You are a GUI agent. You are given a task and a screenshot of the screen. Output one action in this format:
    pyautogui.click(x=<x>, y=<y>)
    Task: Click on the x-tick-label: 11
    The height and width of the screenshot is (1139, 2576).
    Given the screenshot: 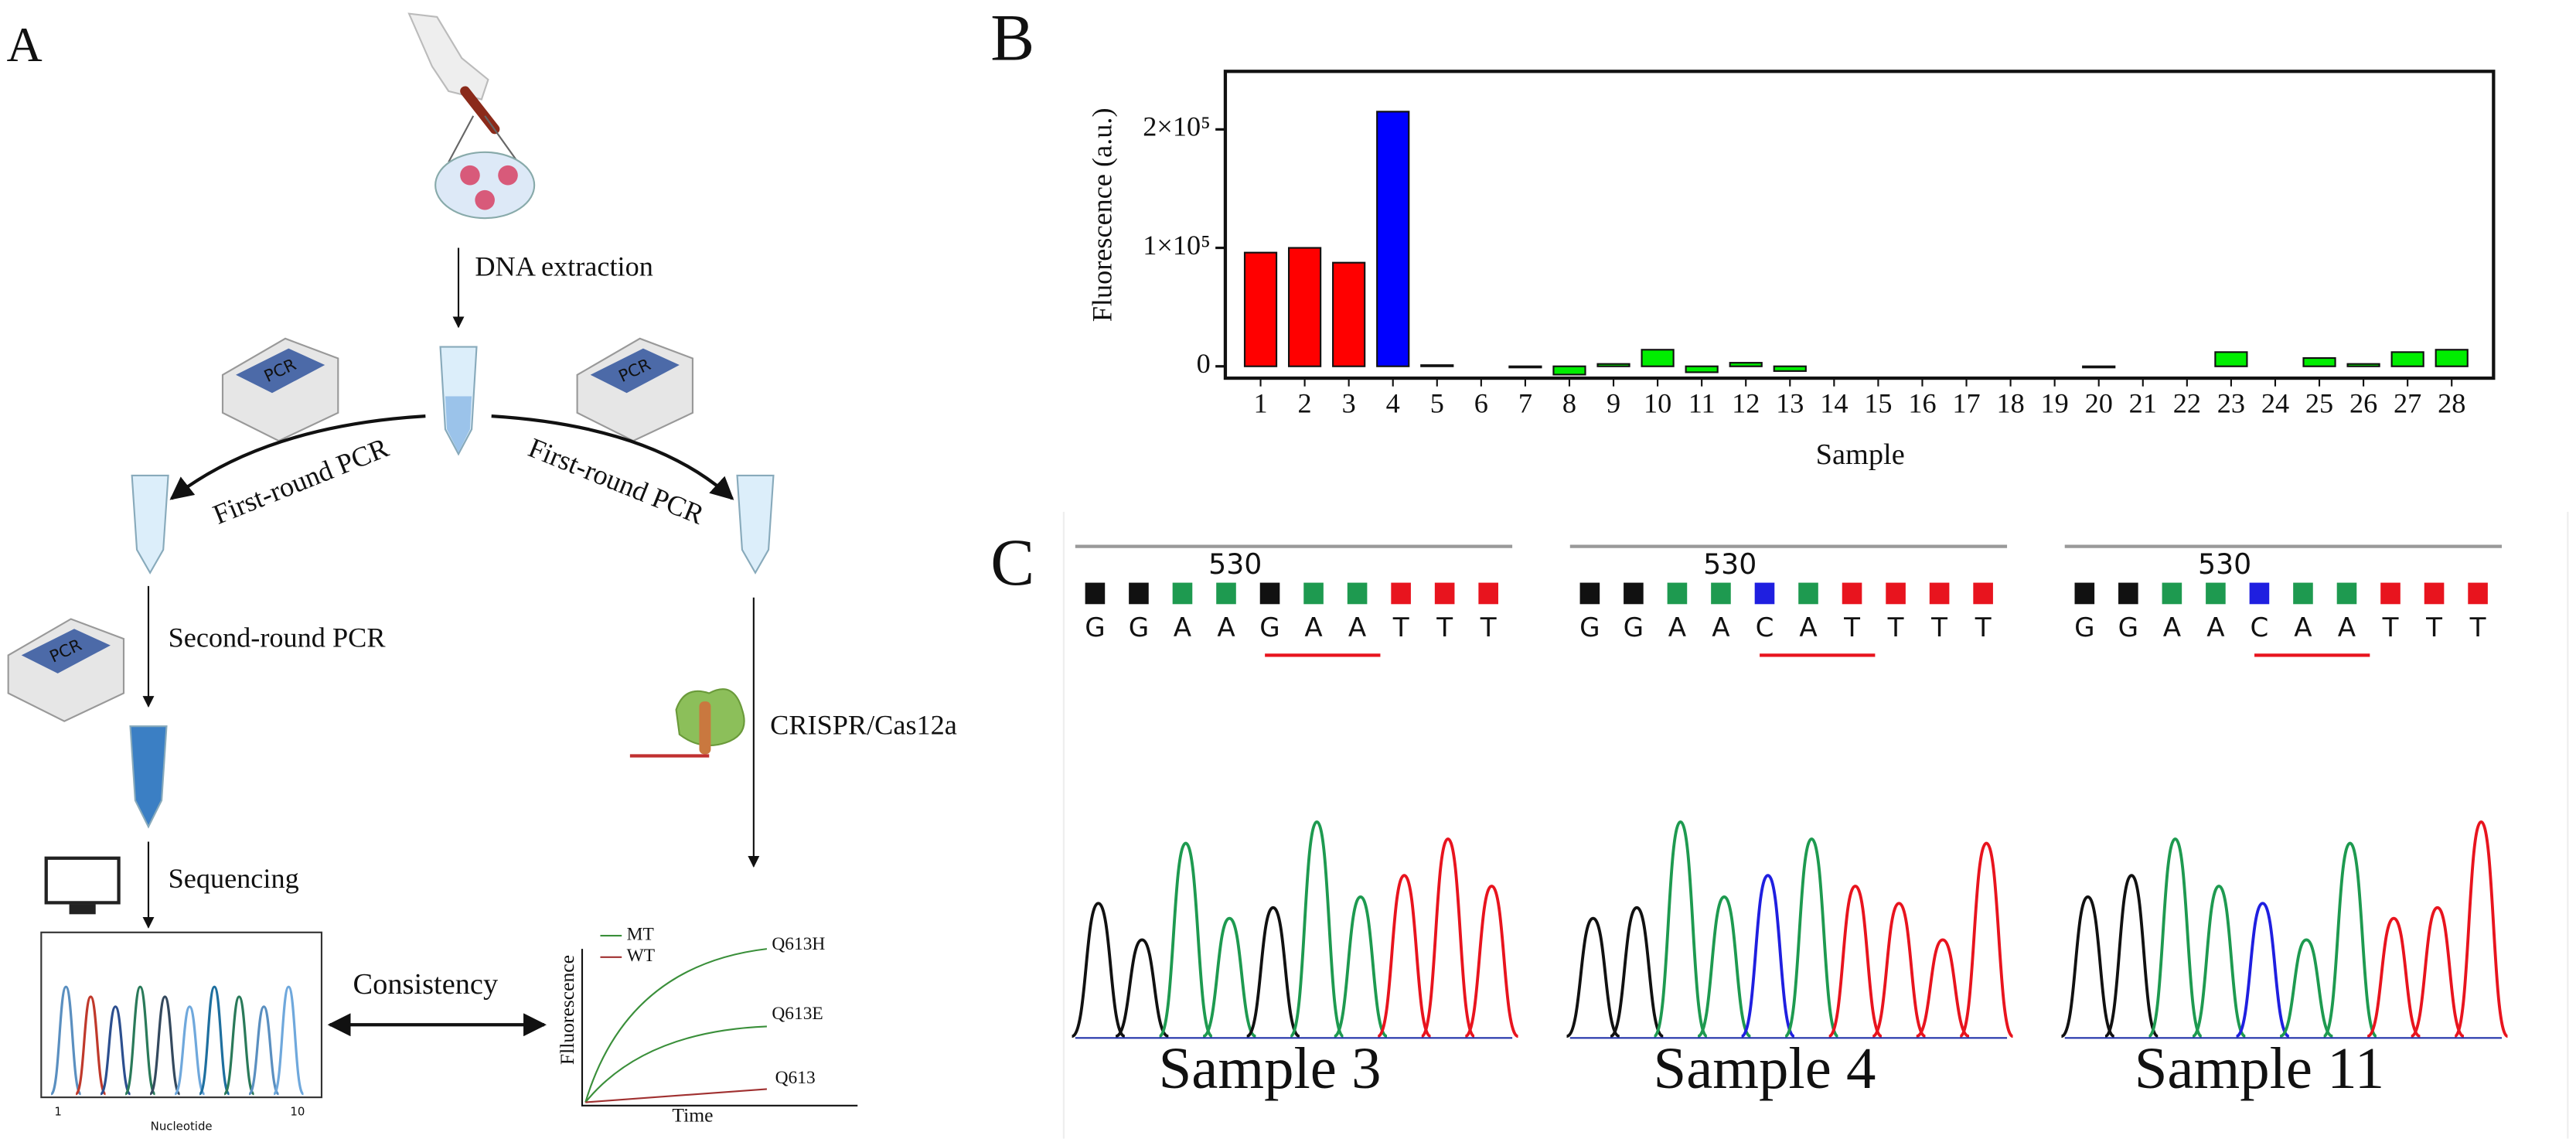 What is the action you would take?
    pyautogui.click(x=1702, y=403)
    